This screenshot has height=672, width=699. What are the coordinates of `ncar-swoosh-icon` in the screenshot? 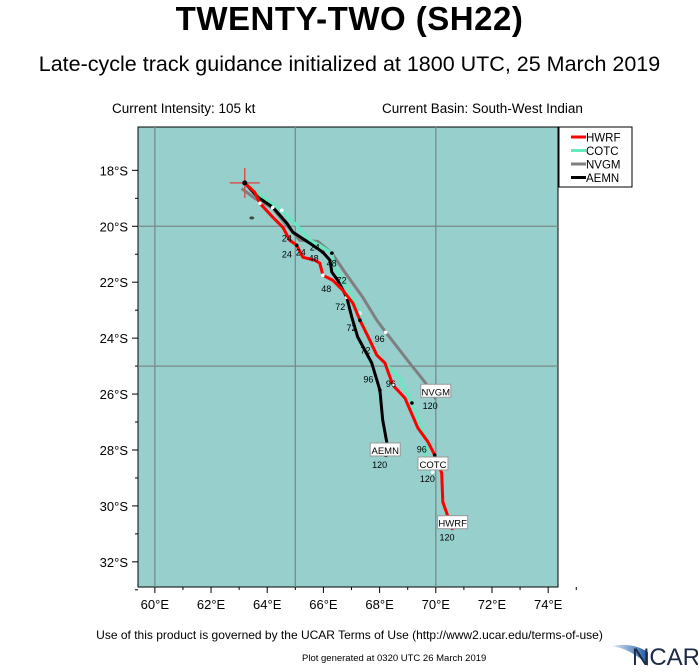 It's located at (630, 655).